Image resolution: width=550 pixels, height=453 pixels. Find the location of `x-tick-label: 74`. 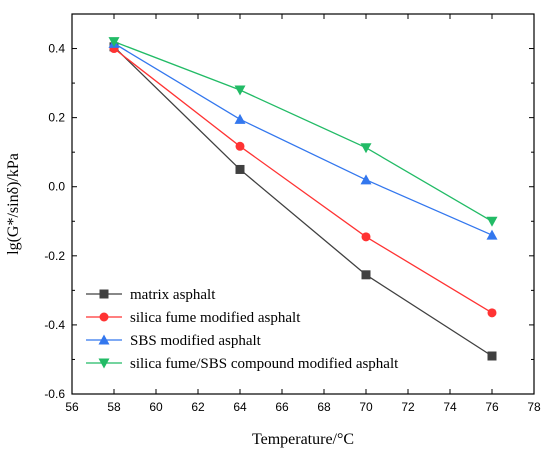

x-tick-label: 74 is located at coordinates (450, 407).